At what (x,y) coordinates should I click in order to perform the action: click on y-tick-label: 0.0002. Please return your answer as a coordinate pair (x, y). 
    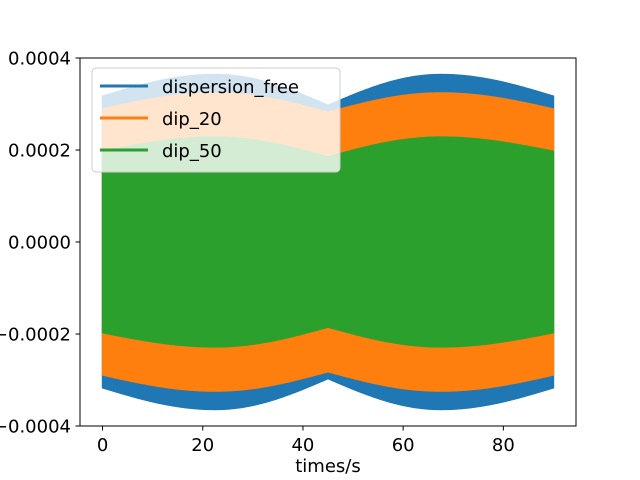
    Looking at the image, I should click on (39, 151).